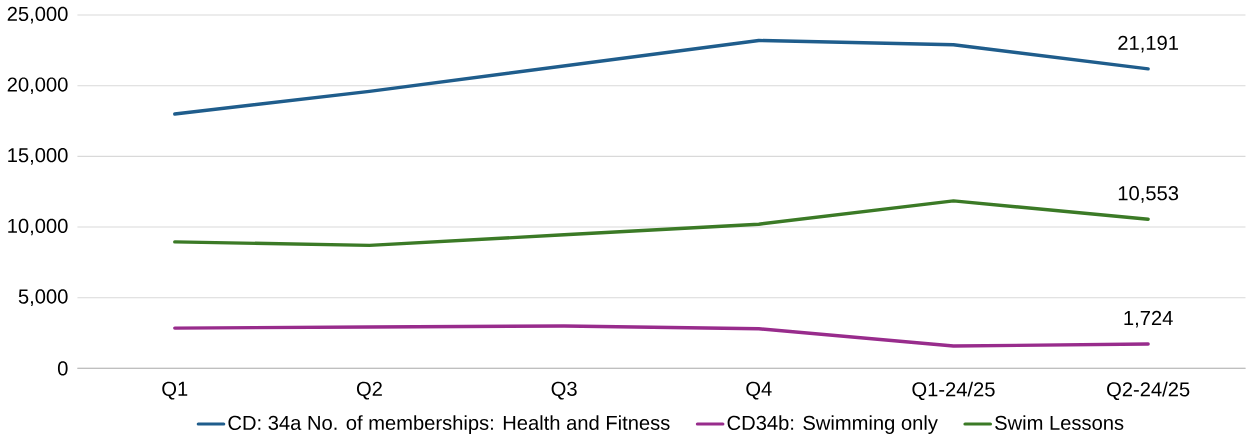 Image resolution: width=1246 pixels, height=437 pixels. Describe the element at coordinates (369, 390) in the screenshot. I see `x-tick-label: Q2` at that location.